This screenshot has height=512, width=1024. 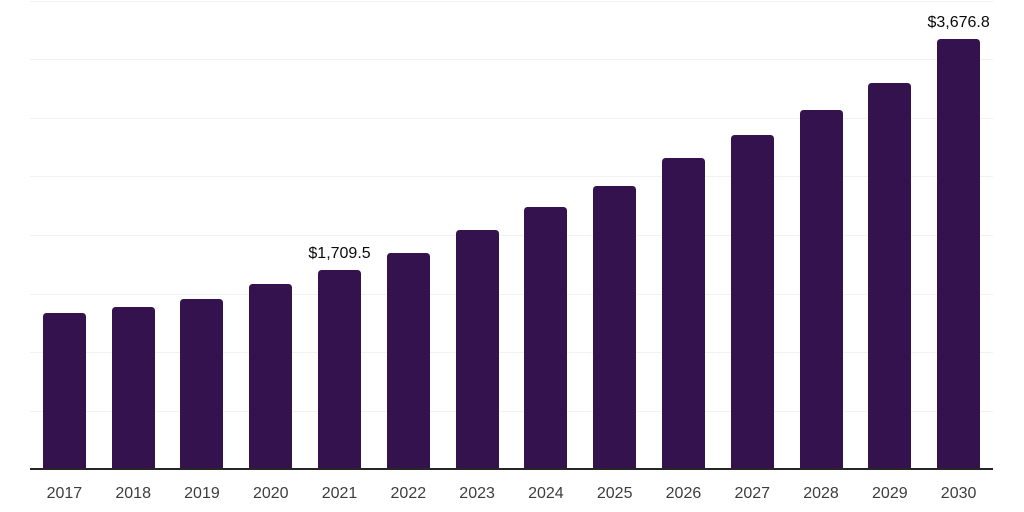 What do you see at coordinates (202, 493) in the screenshot?
I see `x-tick-label-2019: 2019` at bounding box center [202, 493].